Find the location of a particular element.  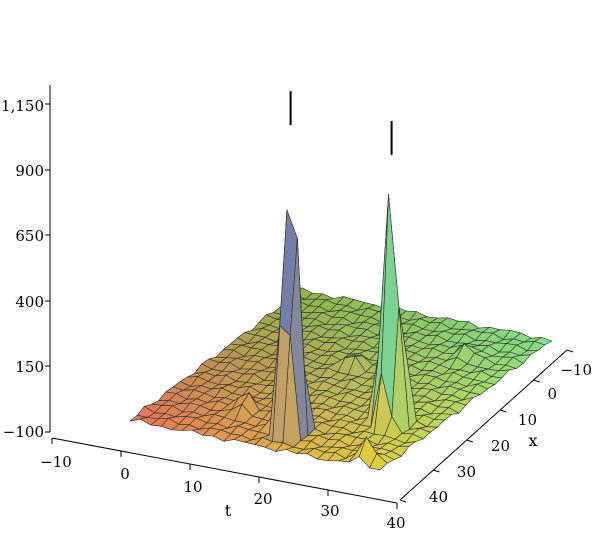

t-tick-label: −10 is located at coordinates (56, 462).